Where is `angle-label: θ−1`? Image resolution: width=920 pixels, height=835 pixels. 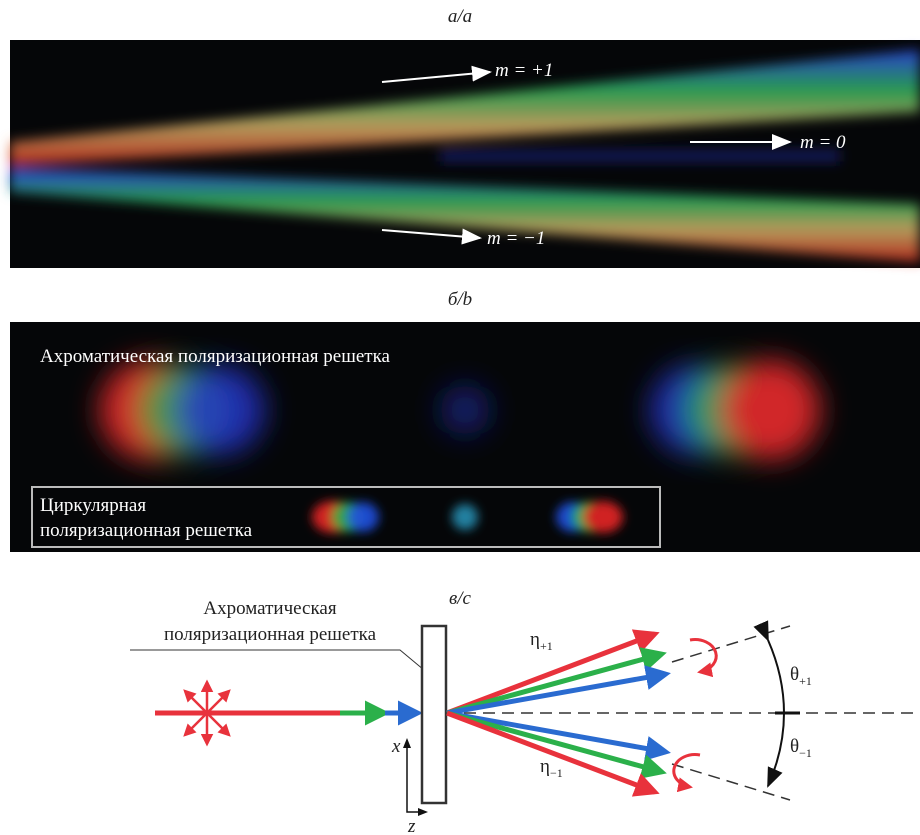 angle-label: θ−1 is located at coordinates (801, 748).